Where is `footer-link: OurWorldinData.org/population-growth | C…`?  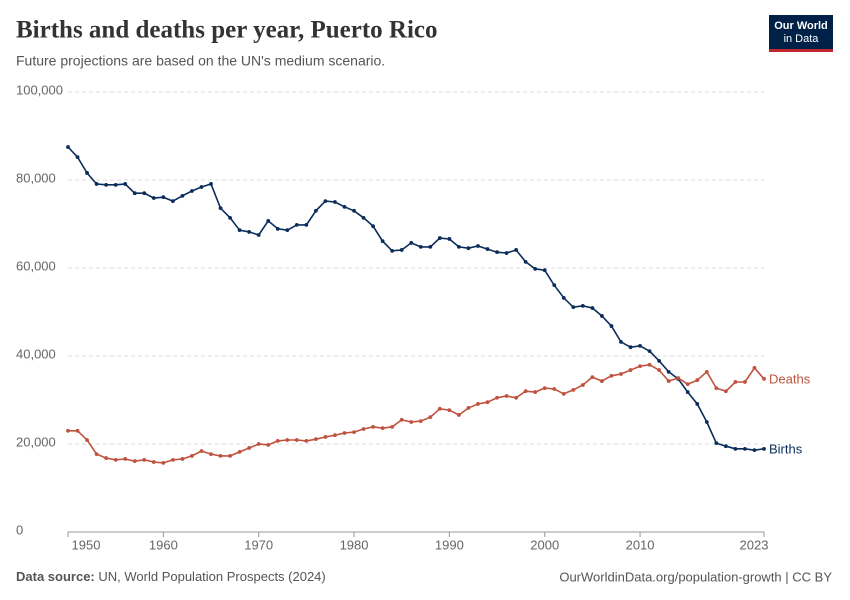
footer-link: OurWorldinData.org/population-growth | C… is located at coordinates (695, 576).